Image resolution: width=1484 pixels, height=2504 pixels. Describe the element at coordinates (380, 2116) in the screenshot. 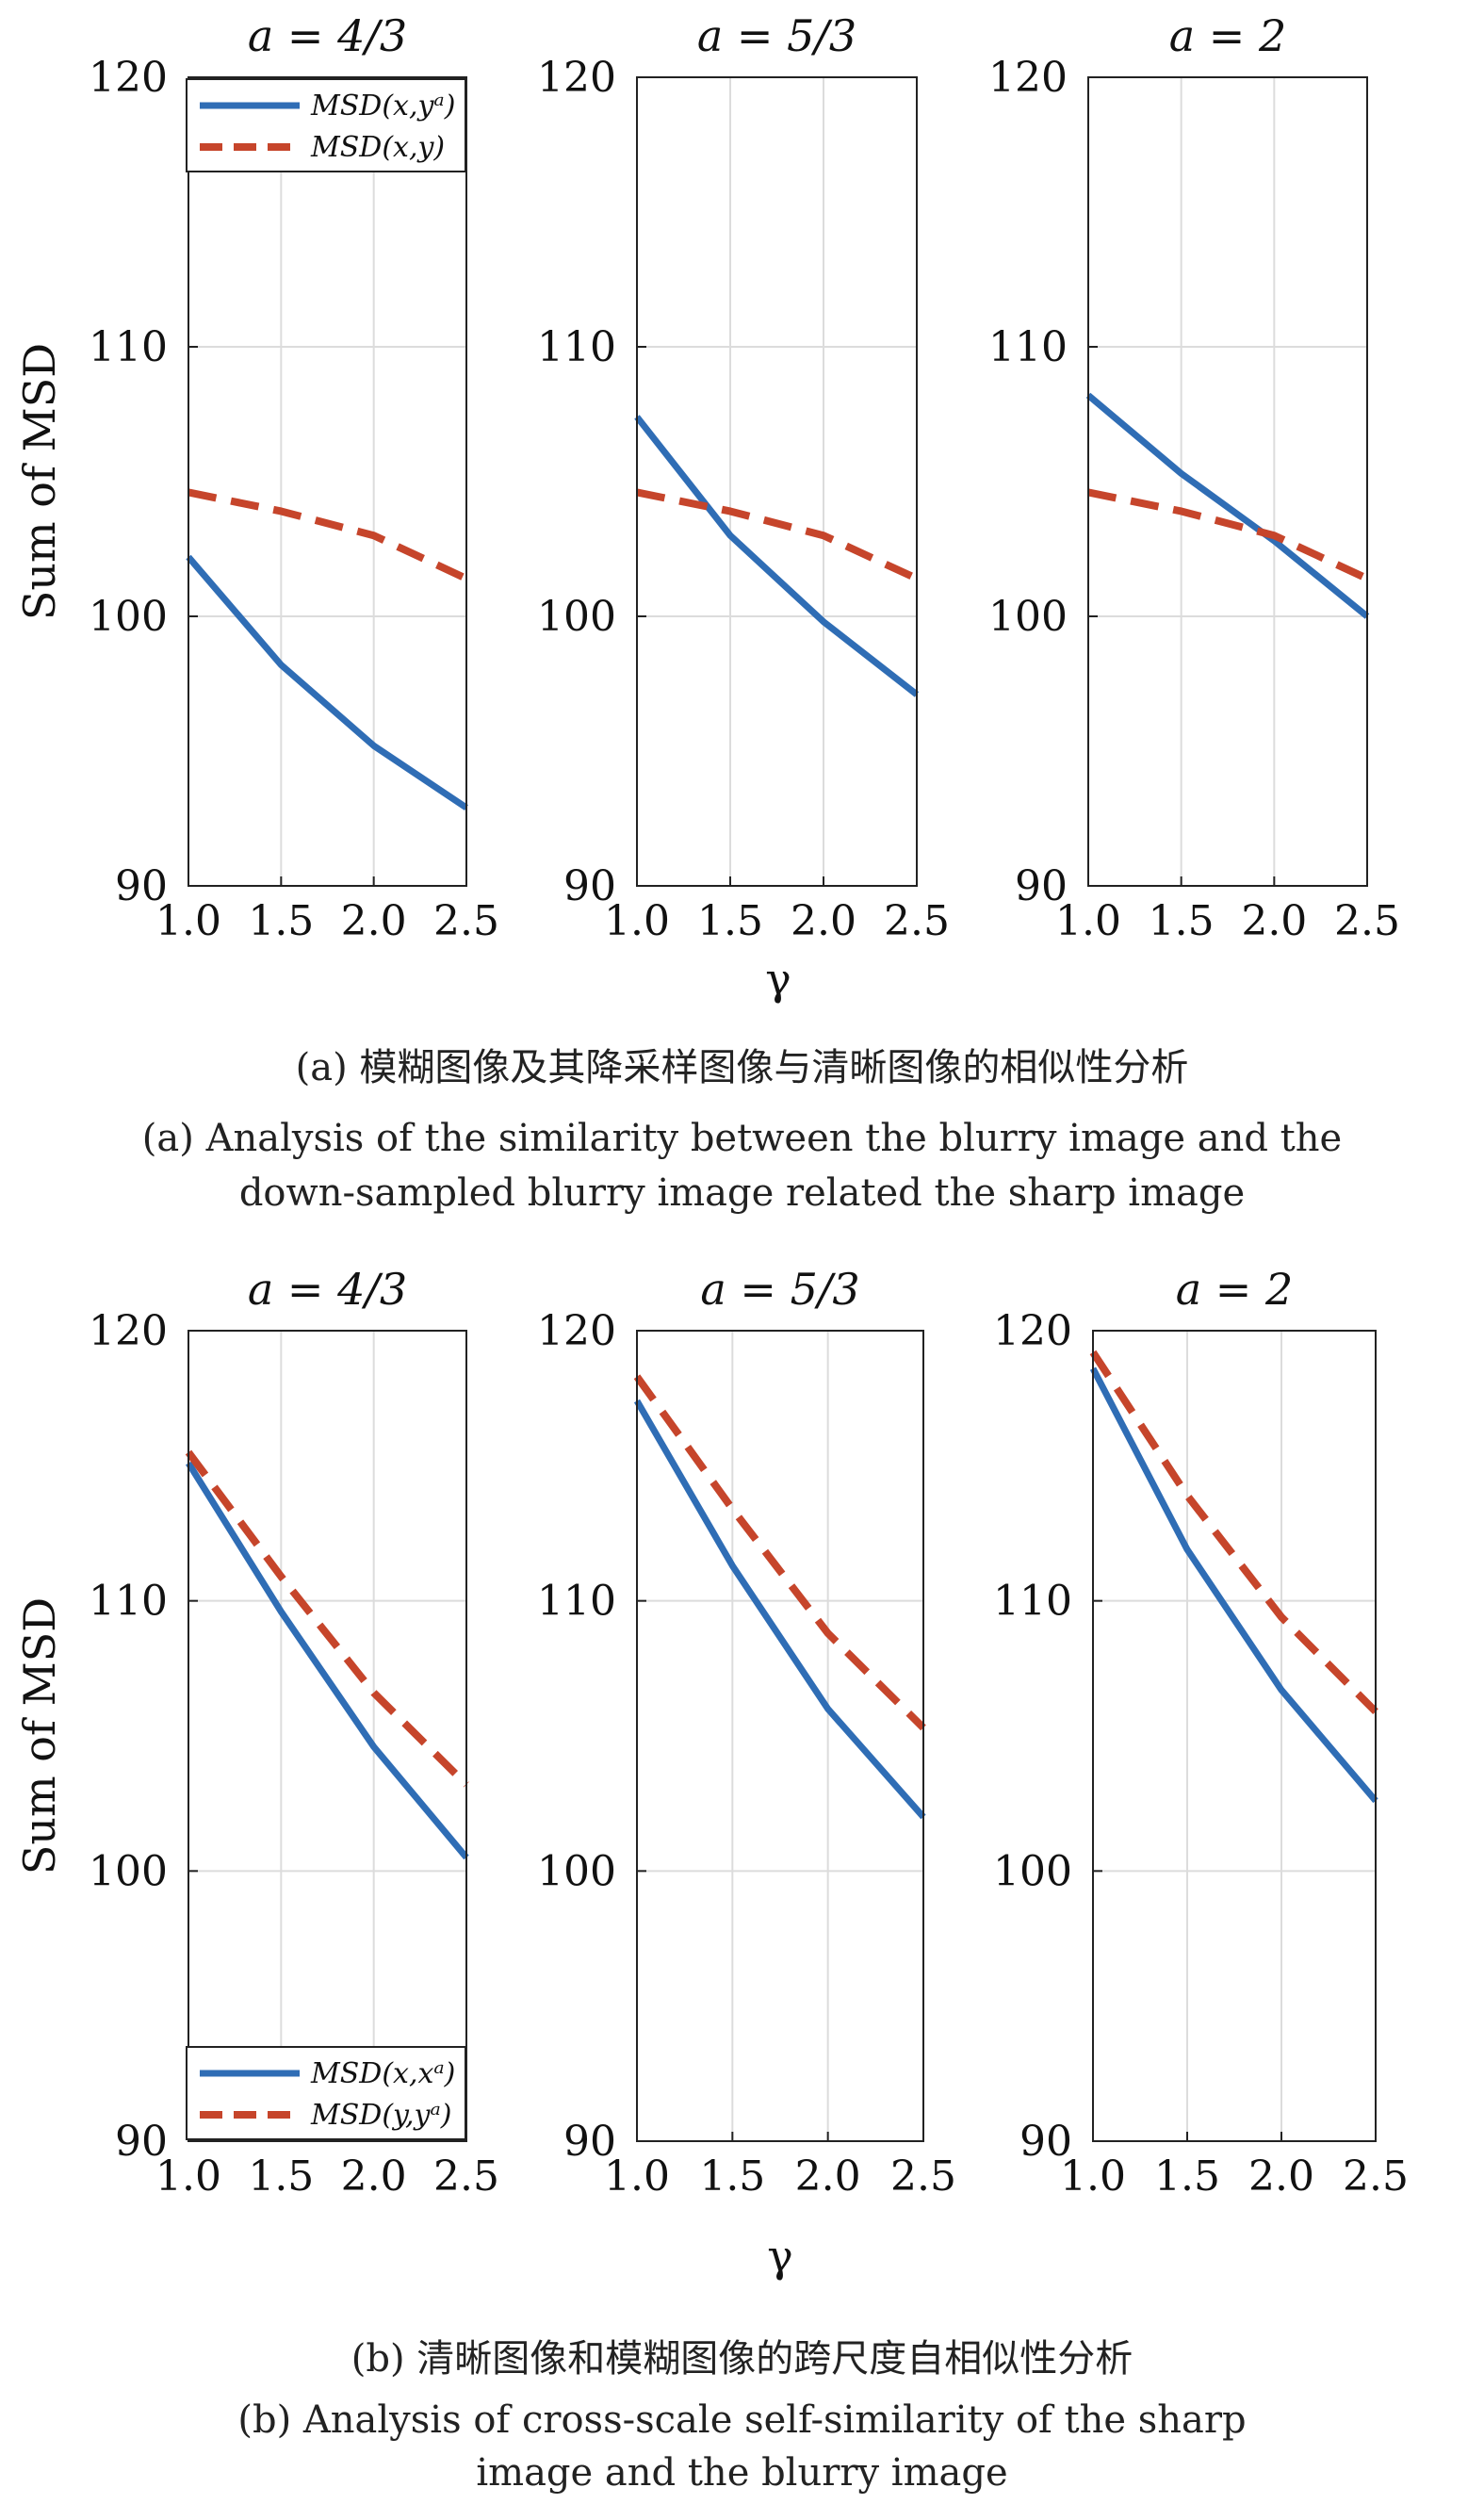

I see `legend-label: MSD(y,yᵃ)` at that location.